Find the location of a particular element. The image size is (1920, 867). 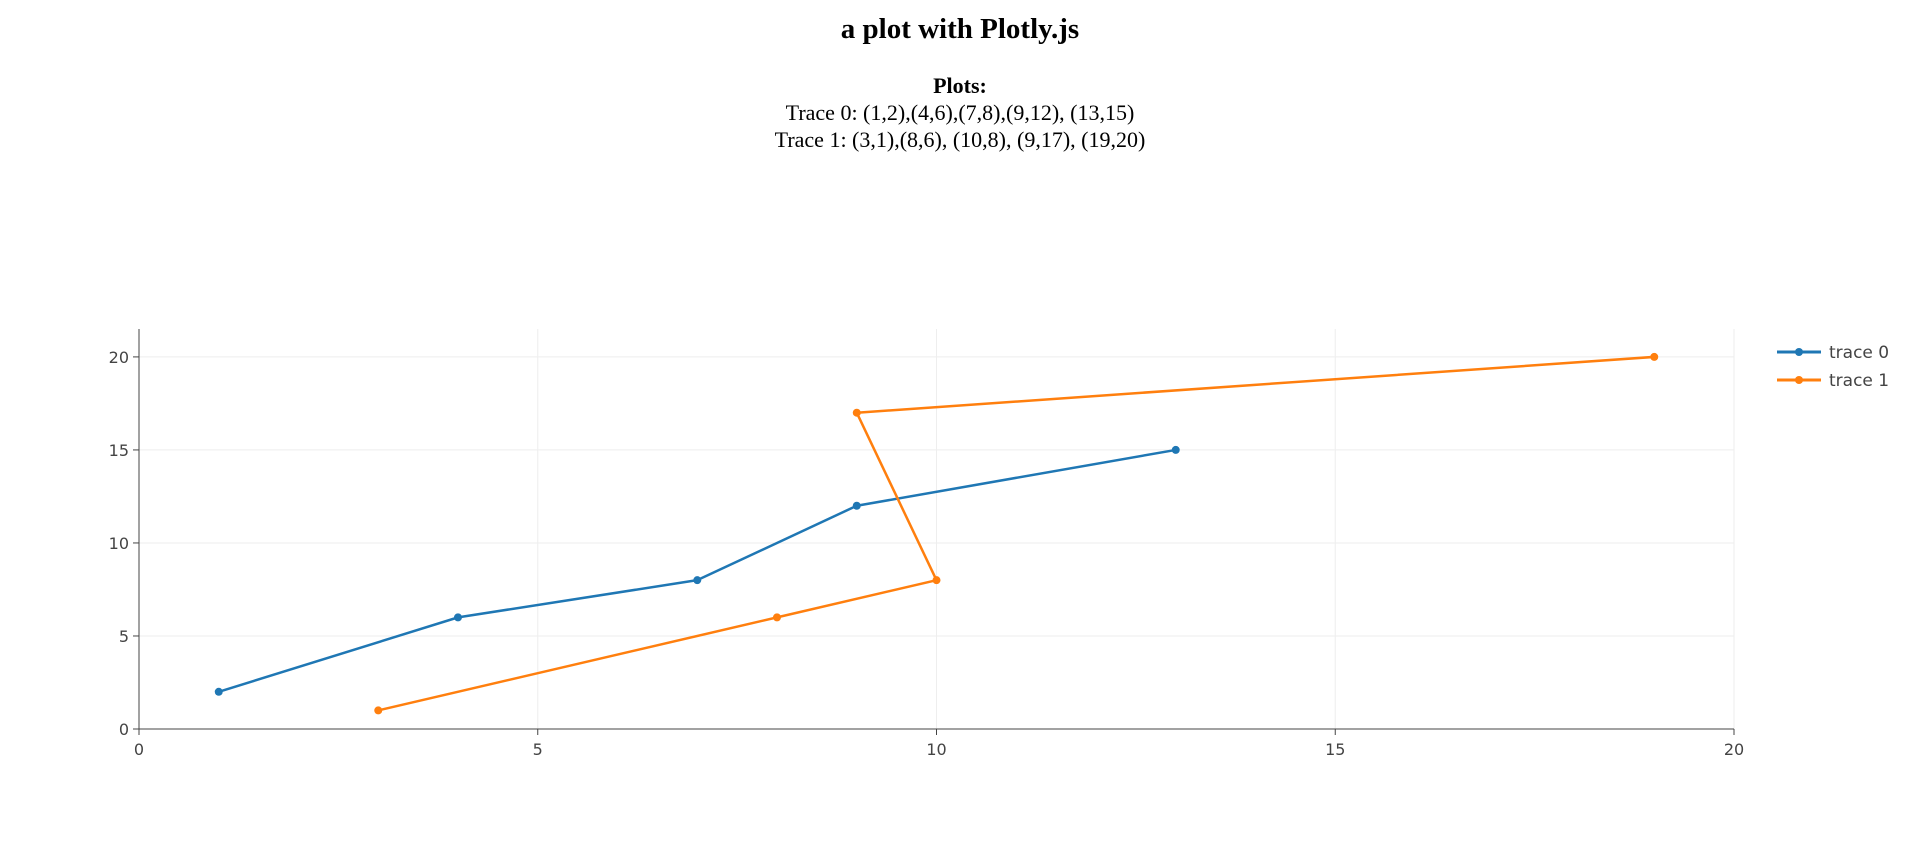

legend-item-trace-1: trace 1 is located at coordinates (1833, 381).